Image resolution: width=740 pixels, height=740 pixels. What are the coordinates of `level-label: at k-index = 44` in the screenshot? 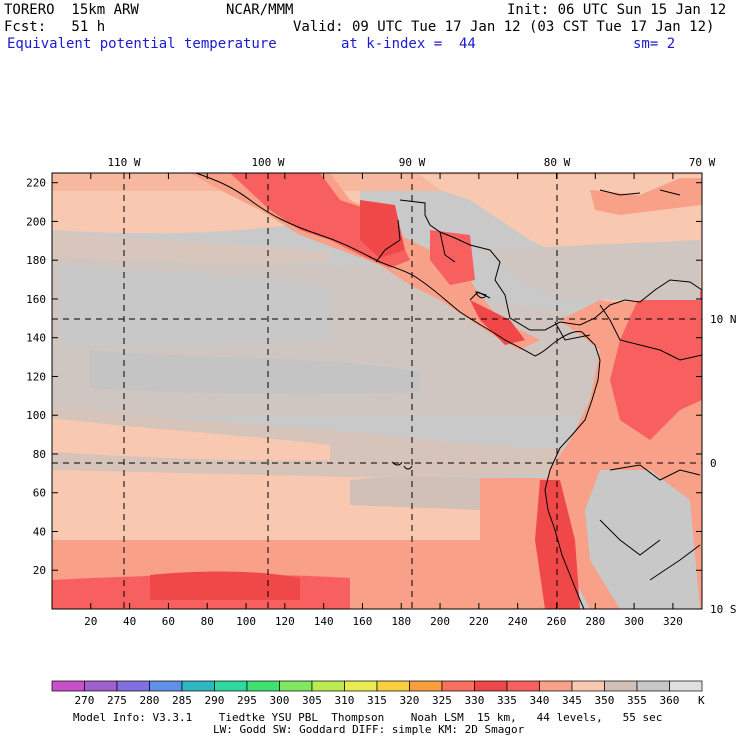 It's located at (408, 44).